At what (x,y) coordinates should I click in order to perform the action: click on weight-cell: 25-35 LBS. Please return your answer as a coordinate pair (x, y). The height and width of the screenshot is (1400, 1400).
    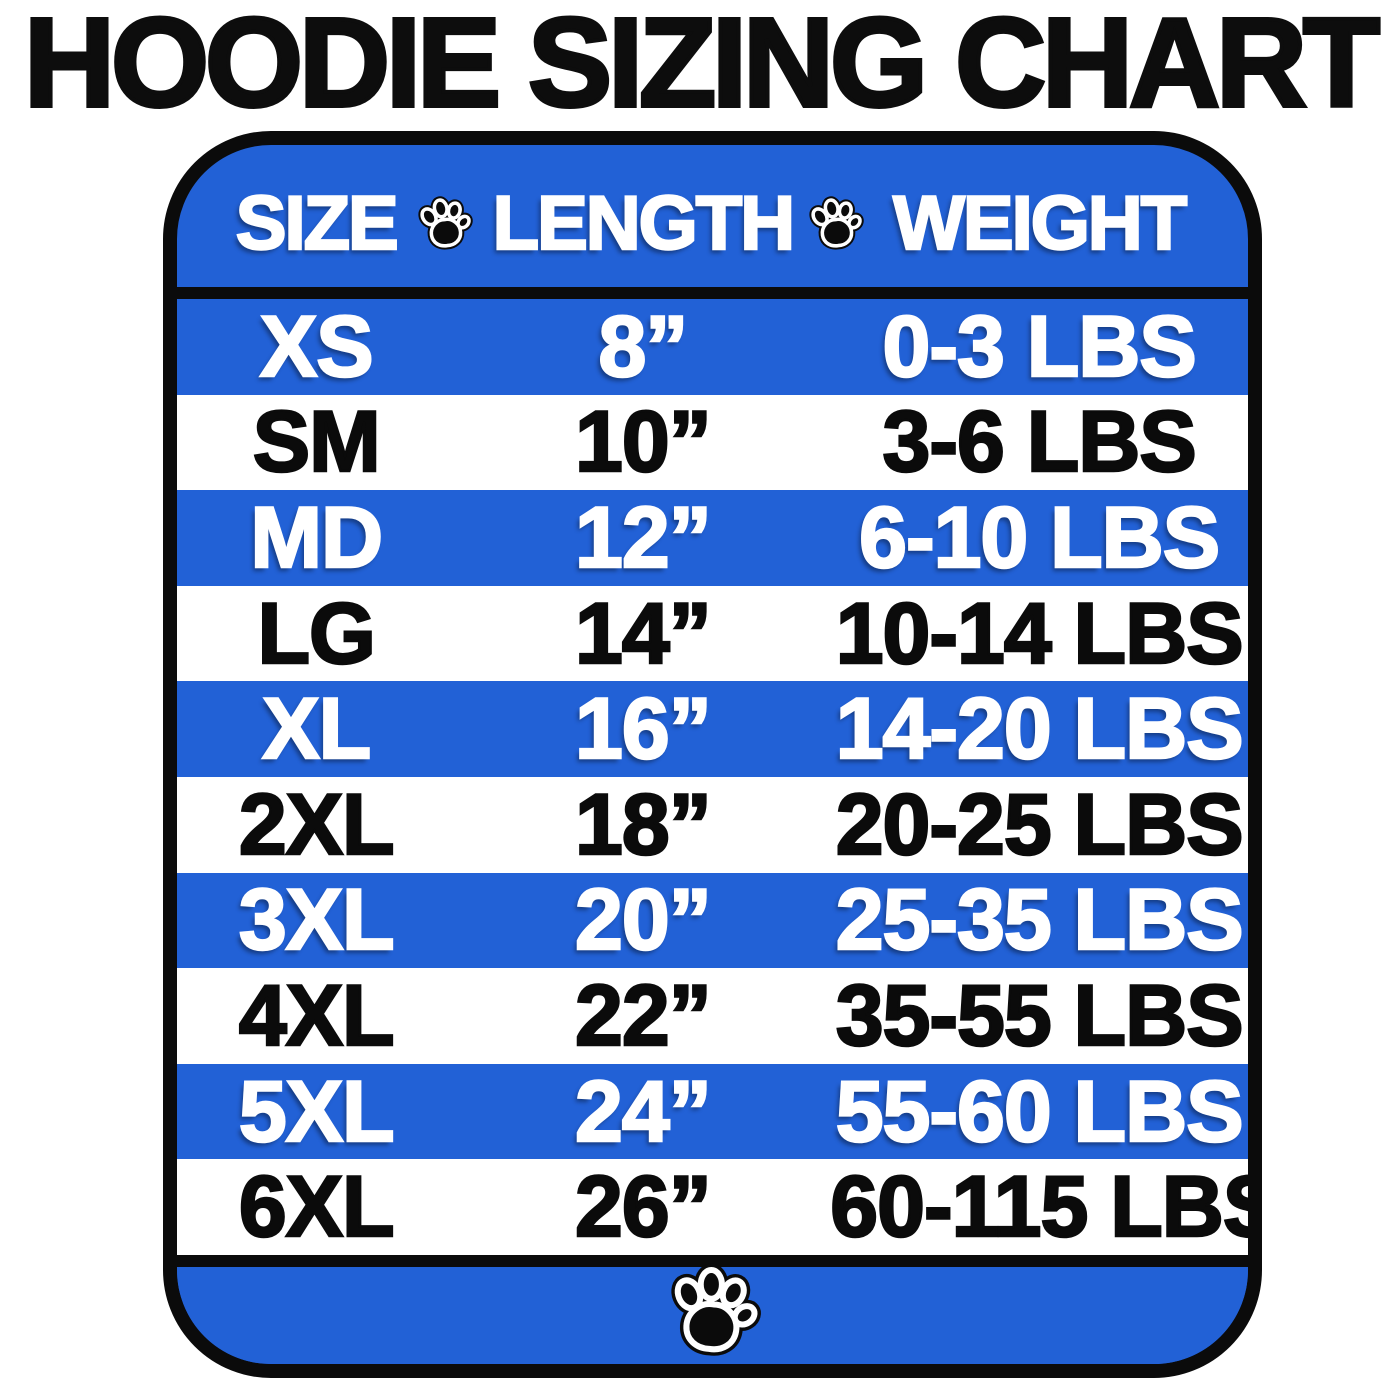
    Looking at the image, I should click on (1039, 920).